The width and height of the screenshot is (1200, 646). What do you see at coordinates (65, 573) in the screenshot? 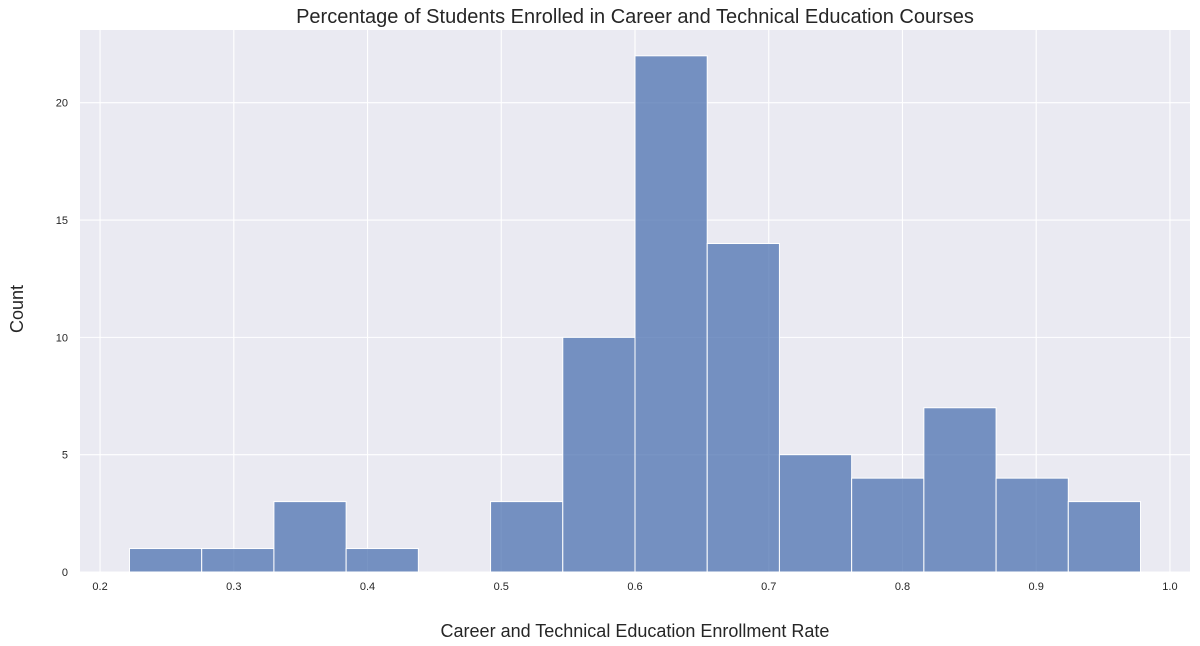
I see `y-tick-label: 0` at bounding box center [65, 573].